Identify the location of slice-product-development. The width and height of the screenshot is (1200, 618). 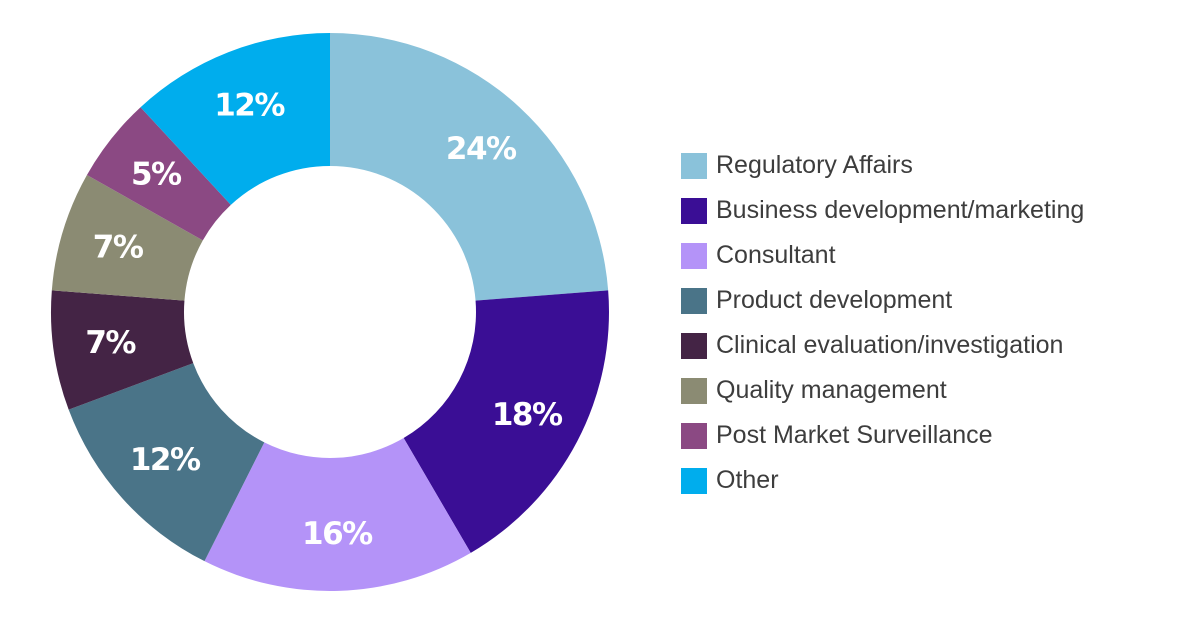
(166, 462).